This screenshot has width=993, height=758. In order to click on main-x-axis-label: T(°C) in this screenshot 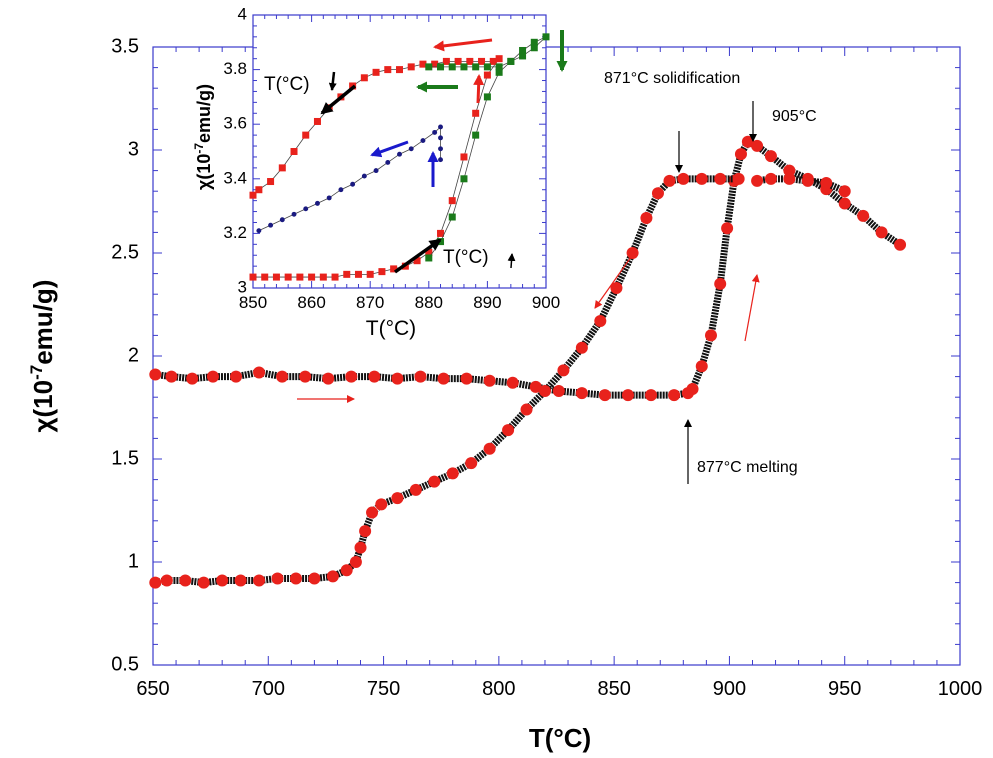, I will do `click(560, 738)`.